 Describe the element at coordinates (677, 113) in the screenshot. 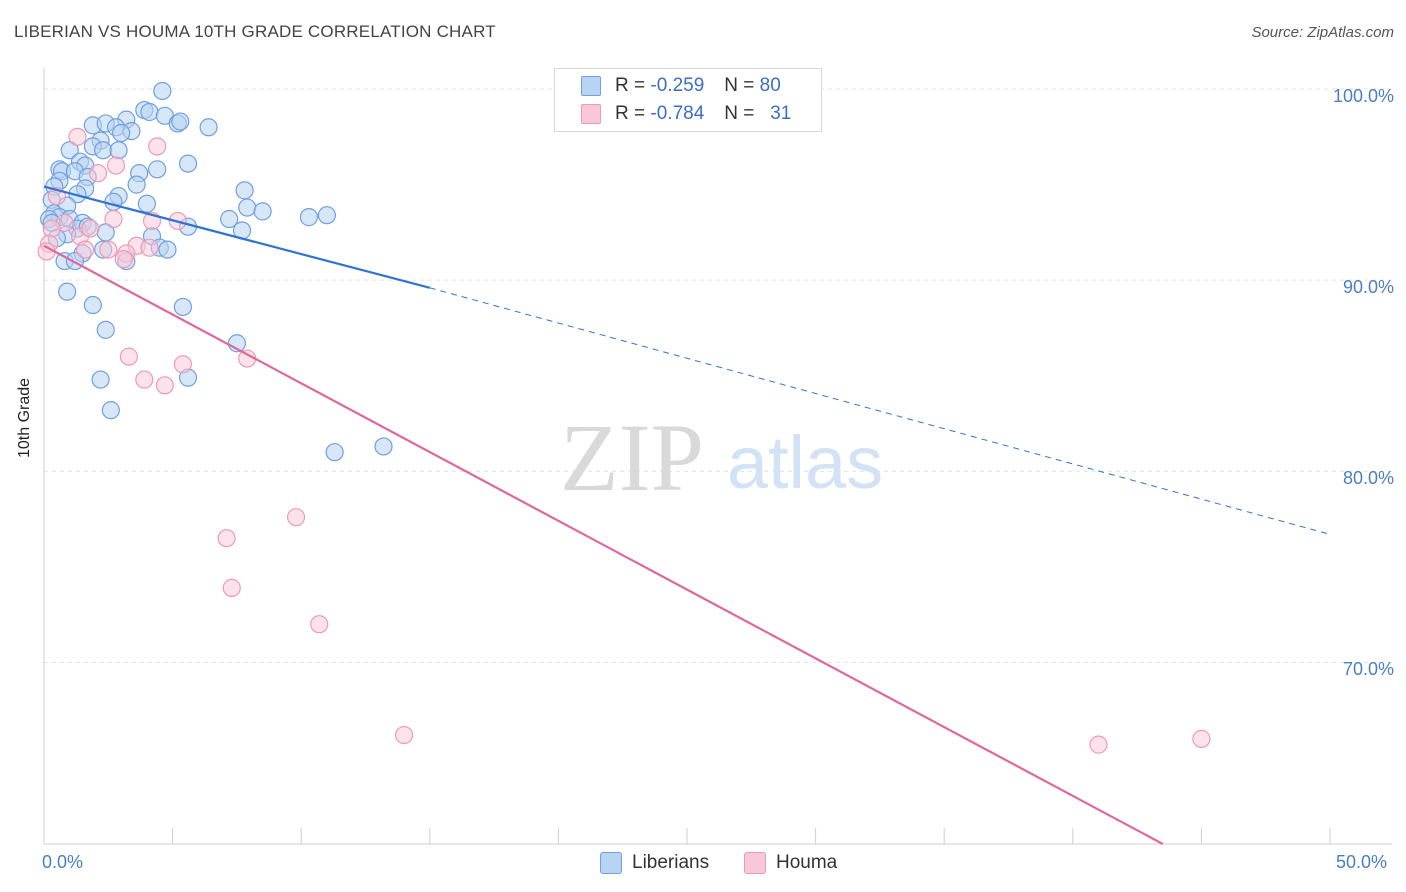

I see `stats-r-value: -0.784` at that location.